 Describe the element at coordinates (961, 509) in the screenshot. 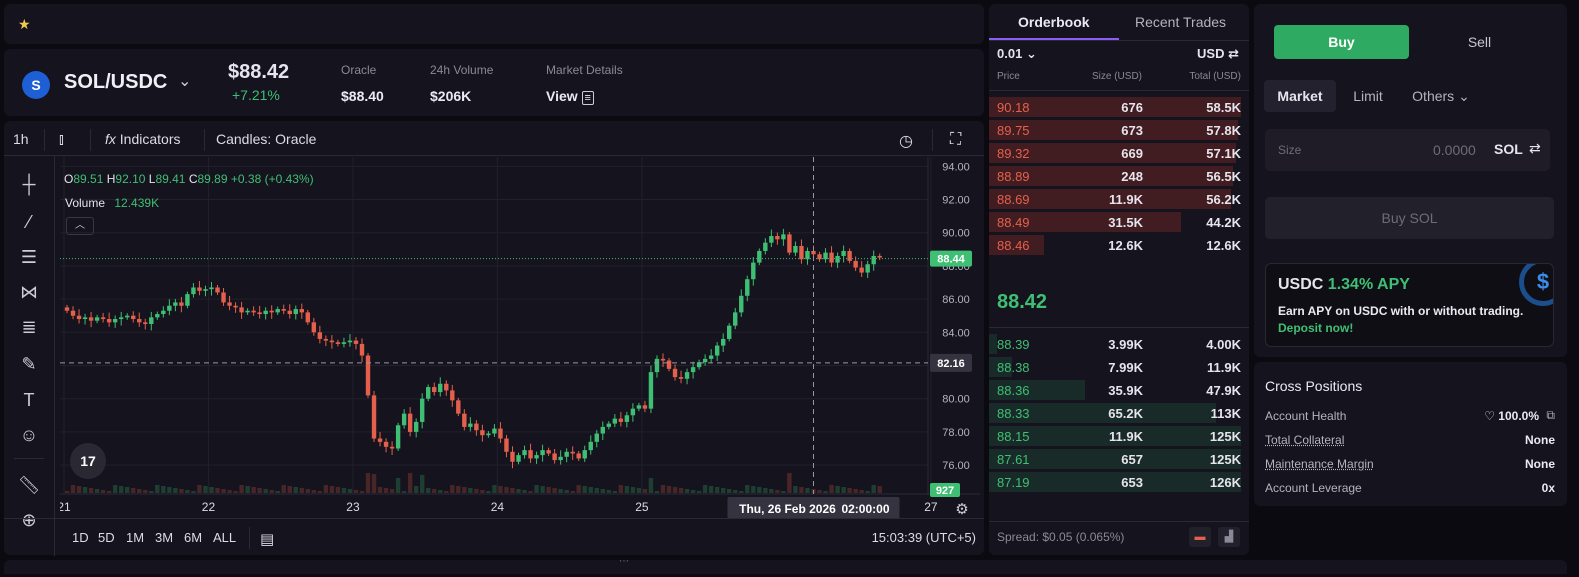

I see `gear-icon: ⚙` at that location.